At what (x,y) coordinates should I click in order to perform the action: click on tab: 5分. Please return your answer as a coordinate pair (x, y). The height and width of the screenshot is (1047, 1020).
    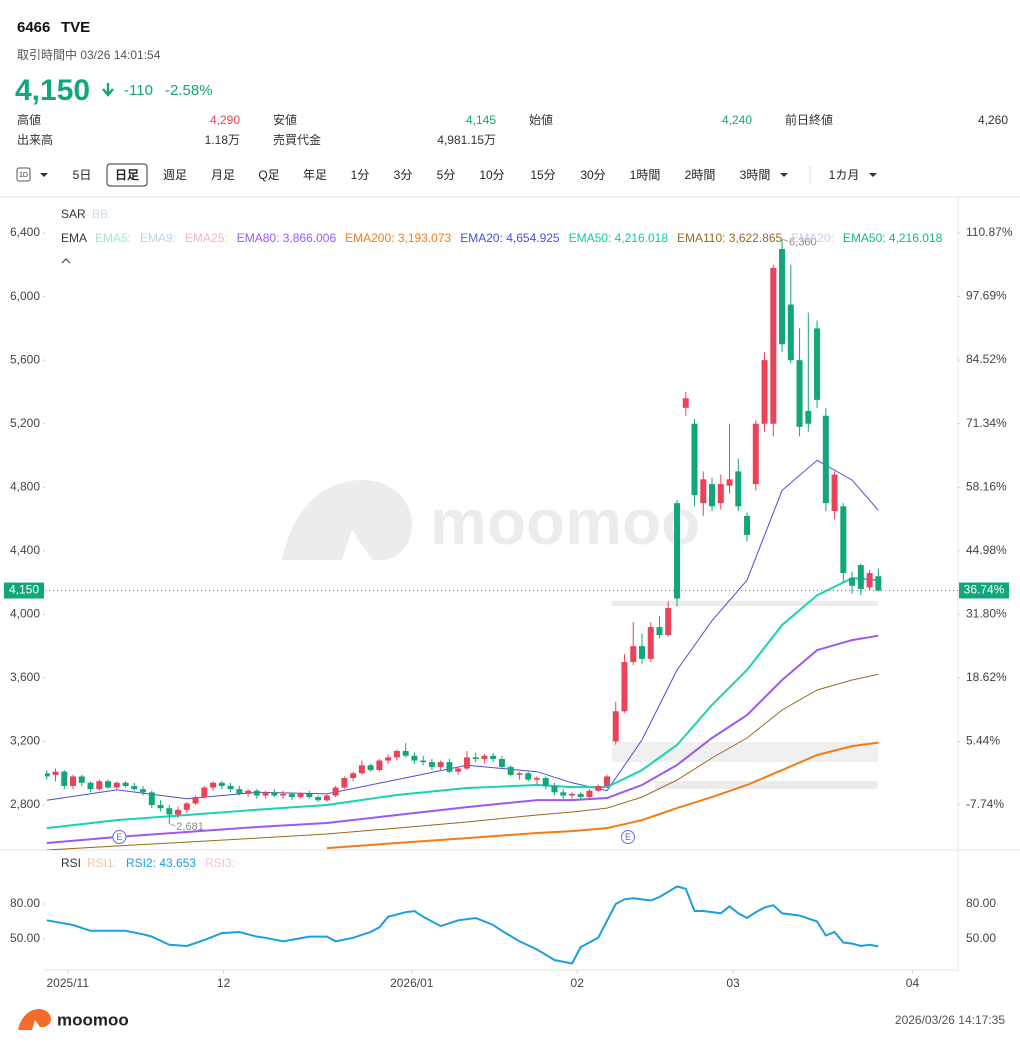
    Looking at the image, I should click on (446, 175).